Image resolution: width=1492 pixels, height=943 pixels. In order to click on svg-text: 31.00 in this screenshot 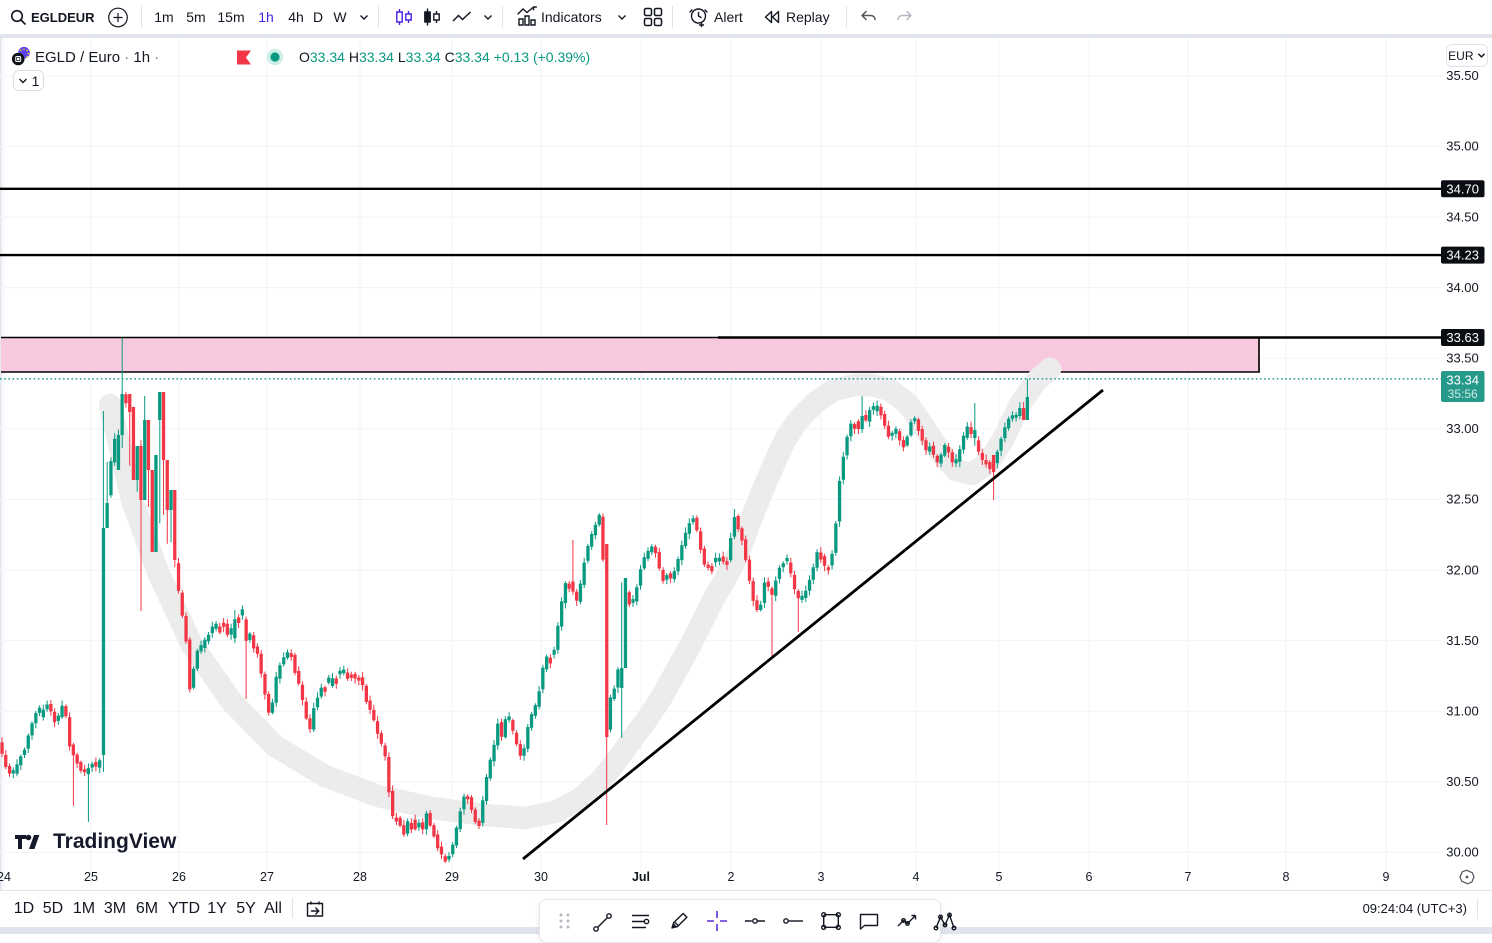, I will do `click(1462, 711)`.